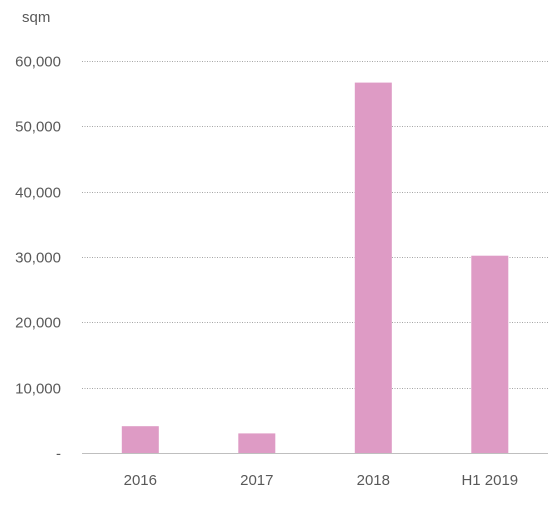 The width and height of the screenshot is (551, 509). What do you see at coordinates (58, 454) in the screenshot?
I see `y-tick-label: -` at bounding box center [58, 454].